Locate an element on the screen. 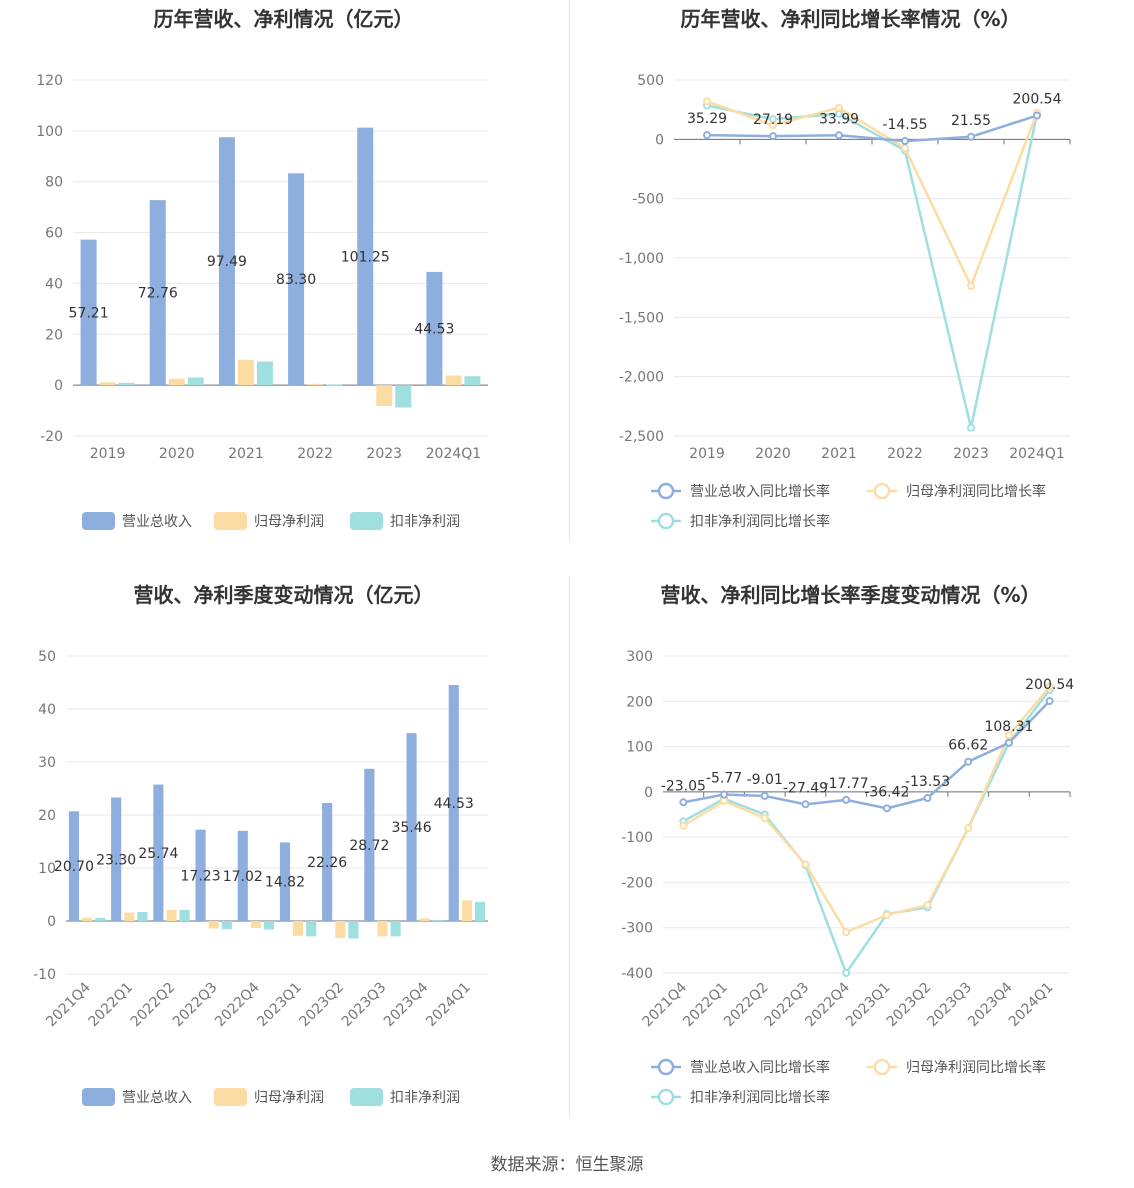 Image resolution: width=1134 pixels, height=1188 pixels. chart-title: 营收、净利季度变动情况（亿元） is located at coordinates (284, 595).